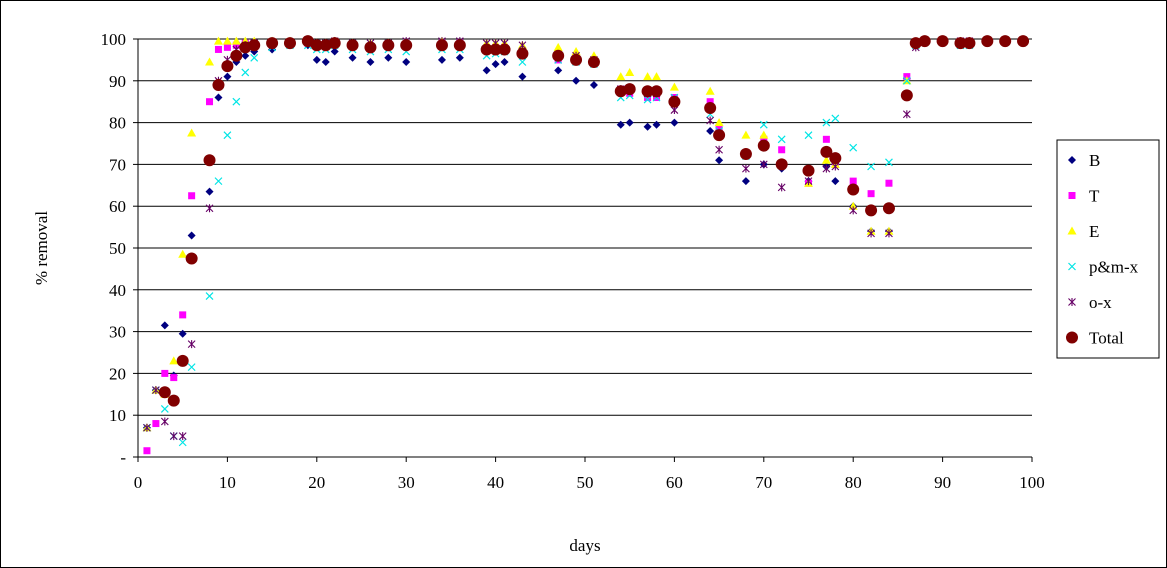  What do you see at coordinates (123, 457) in the screenshot?
I see `y-tick-label: -` at bounding box center [123, 457].